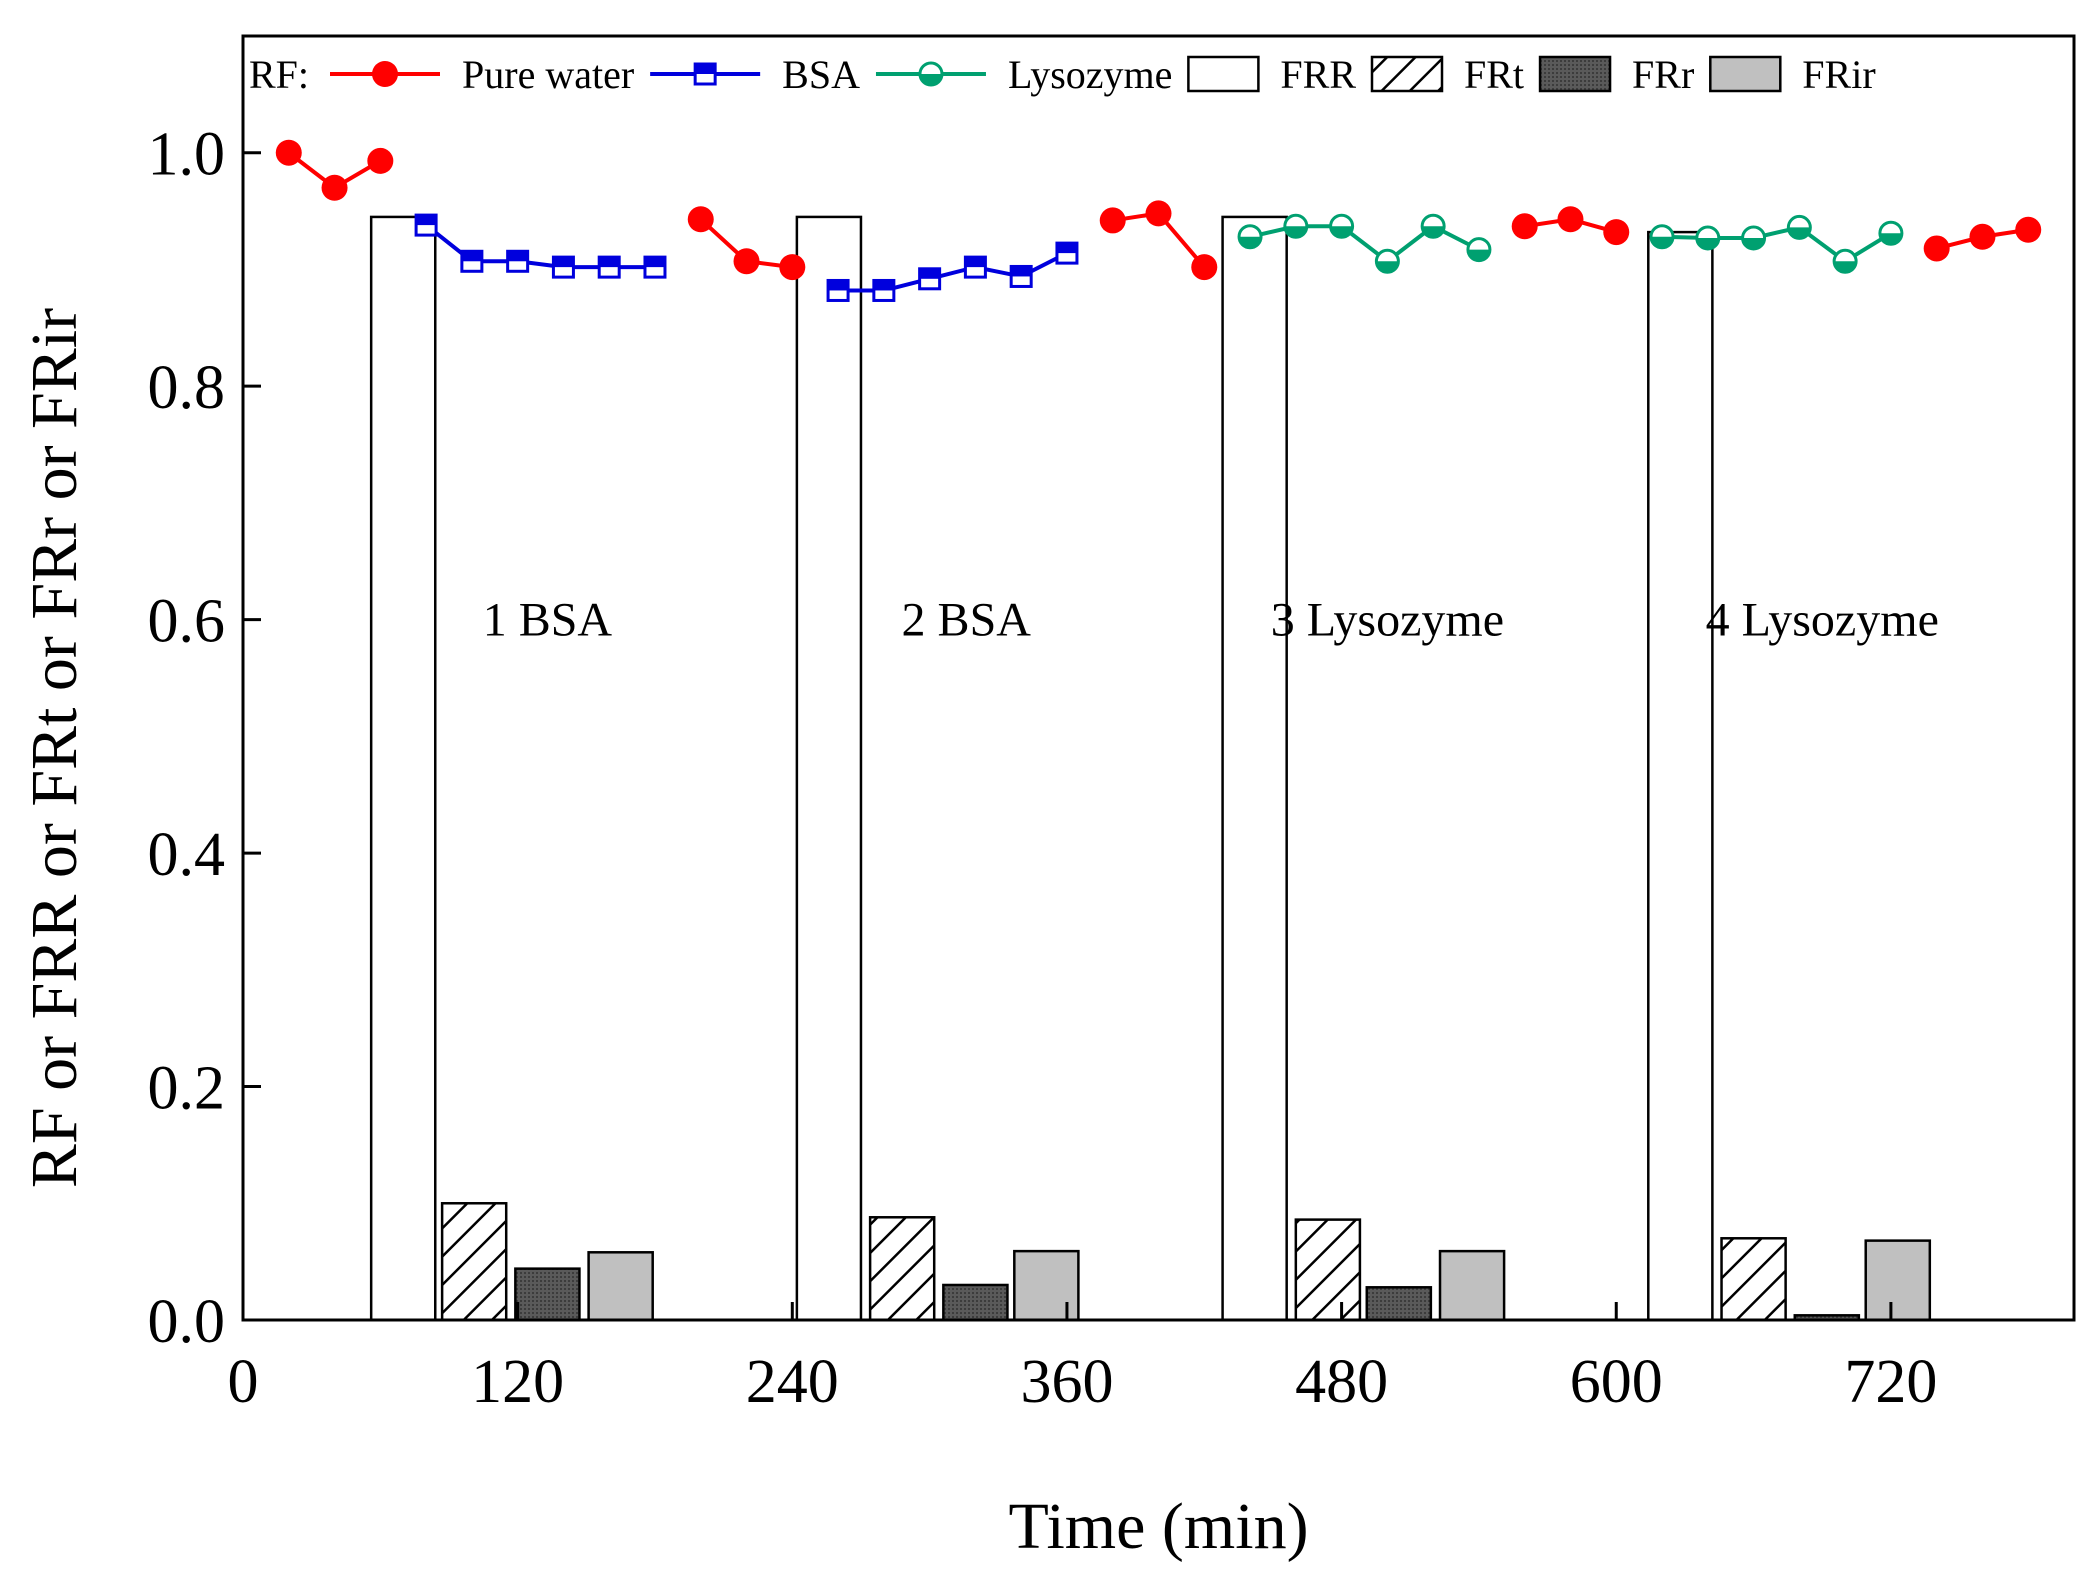  What do you see at coordinates (967, 620) in the screenshot?
I see `annotation-label: 2 BSA` at bounding box center [967, 620].